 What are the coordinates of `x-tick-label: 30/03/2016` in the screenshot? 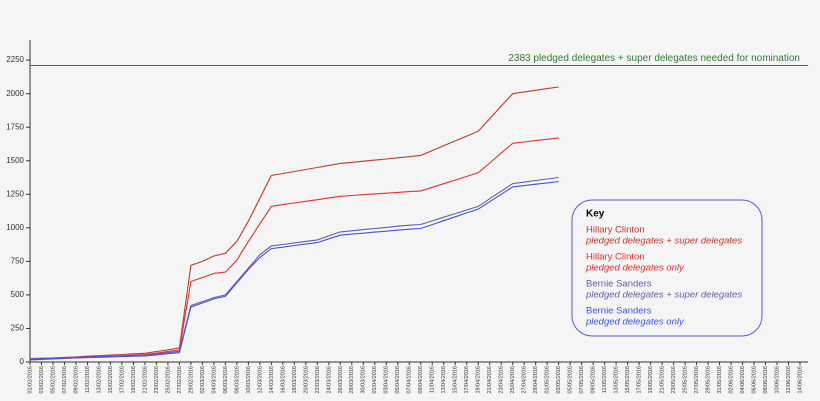 It's located at (364, 380).